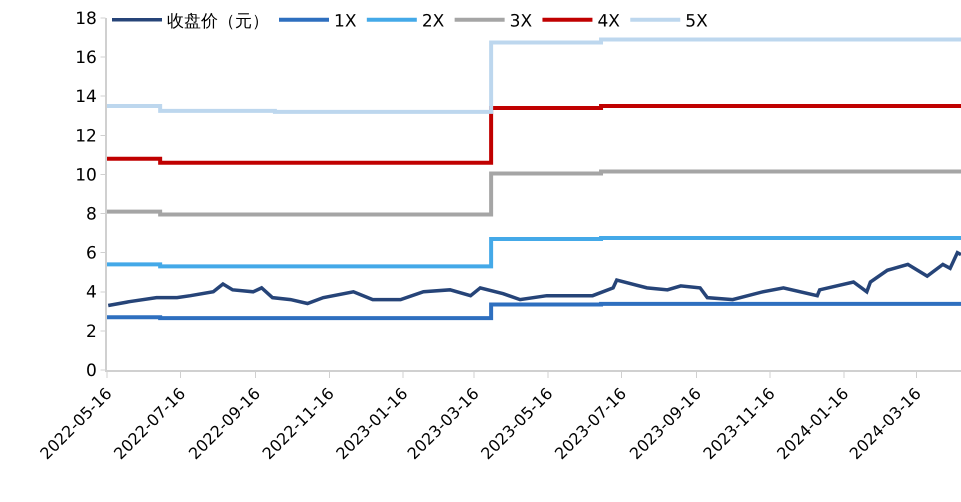  What do you see at coordinates (86, 58) in the screenshot?
I see `y-tick-label: 16` at bounding box center [86, 58].